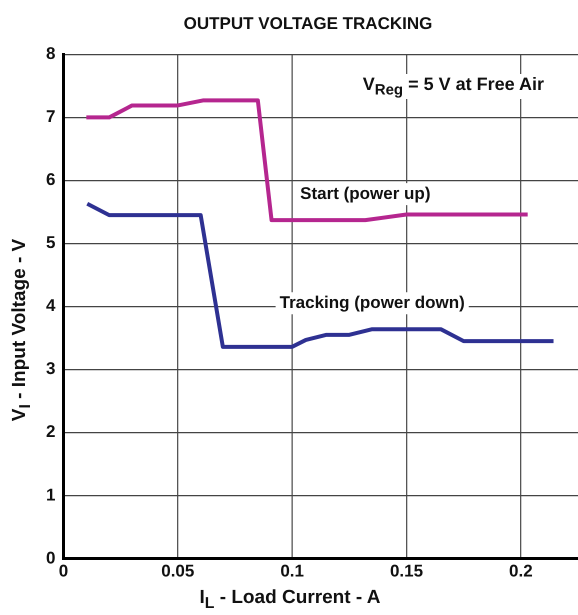  What do you see at coordinates (51, 242) in the screenshot?
I see `y-tick-label: 5` at bounding box center [51, 242].